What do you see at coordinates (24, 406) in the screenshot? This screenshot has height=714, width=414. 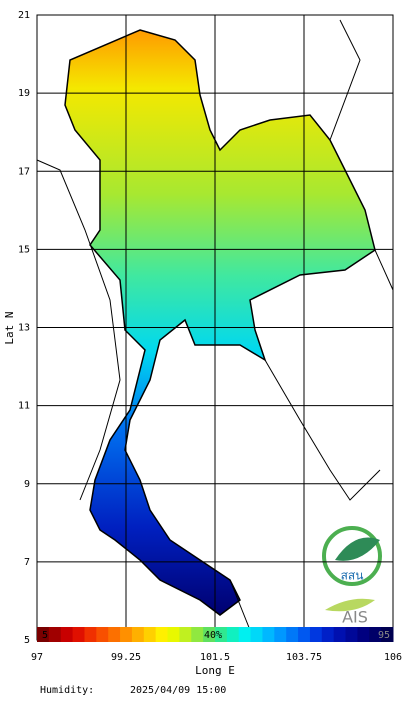 I see `y-tick-label: 11` at bounding box center [24, 406].